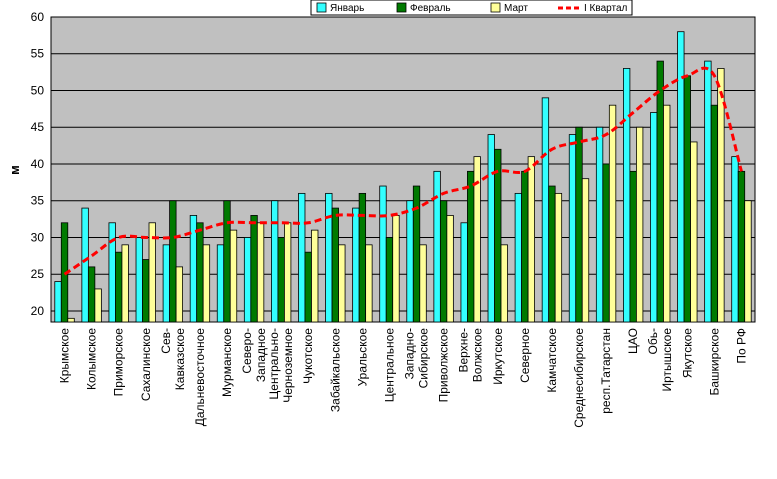 Image resolution: width=777 pixels, height=479 pixels. Describe the element at coordinates (14, 170) in the screenshot. I see `y-axis-label: м` at that location.